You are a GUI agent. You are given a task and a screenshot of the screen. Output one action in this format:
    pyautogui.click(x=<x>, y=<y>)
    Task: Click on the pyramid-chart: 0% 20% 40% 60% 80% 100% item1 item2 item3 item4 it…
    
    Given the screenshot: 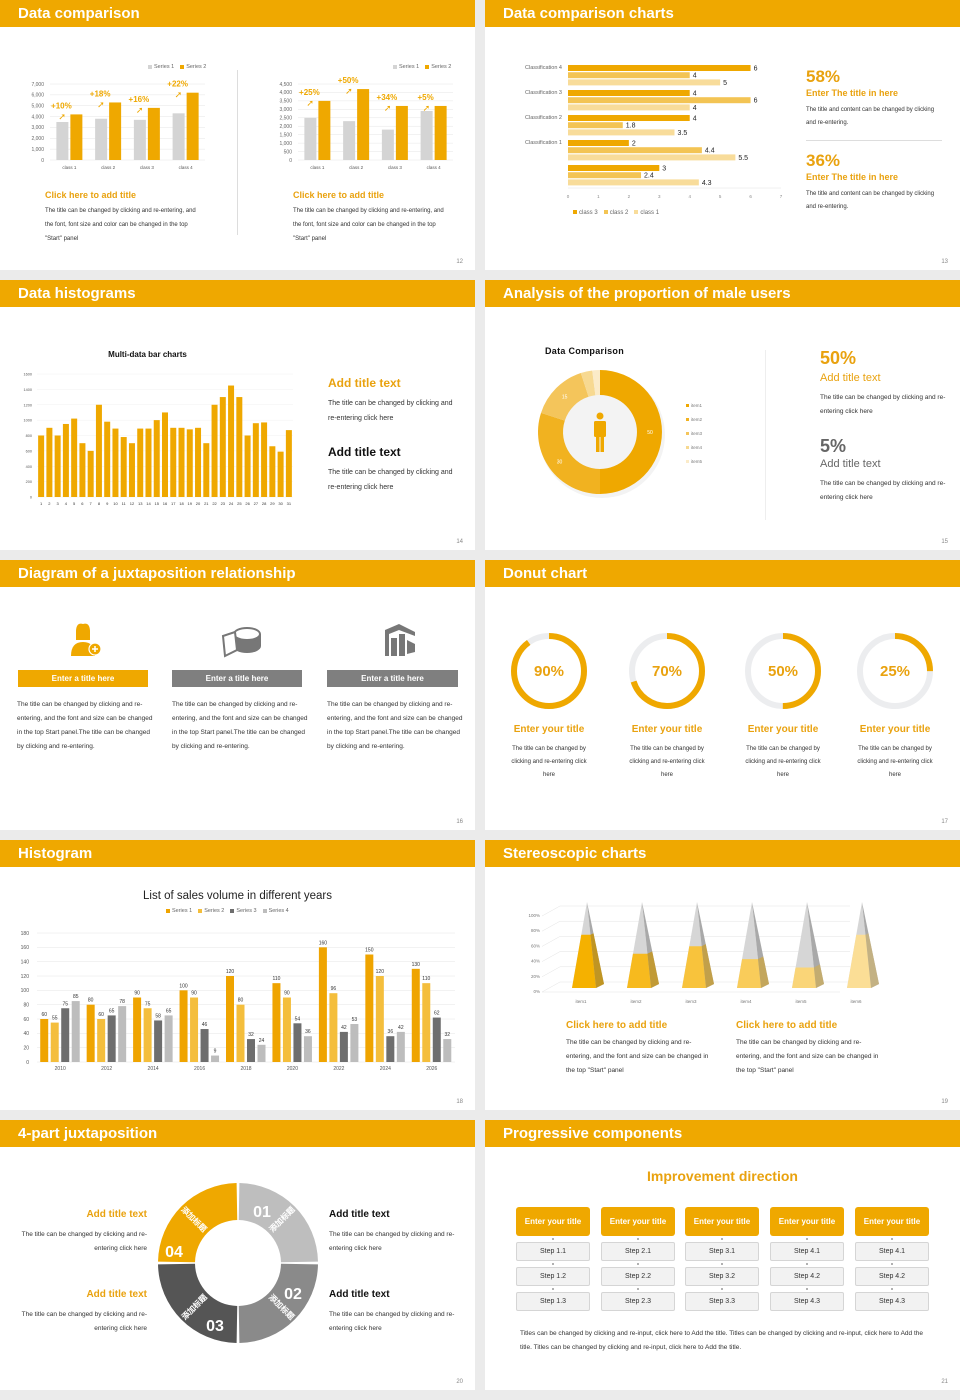 What is the action you would take?
    pyautogui.click(x=703, y=953)
    